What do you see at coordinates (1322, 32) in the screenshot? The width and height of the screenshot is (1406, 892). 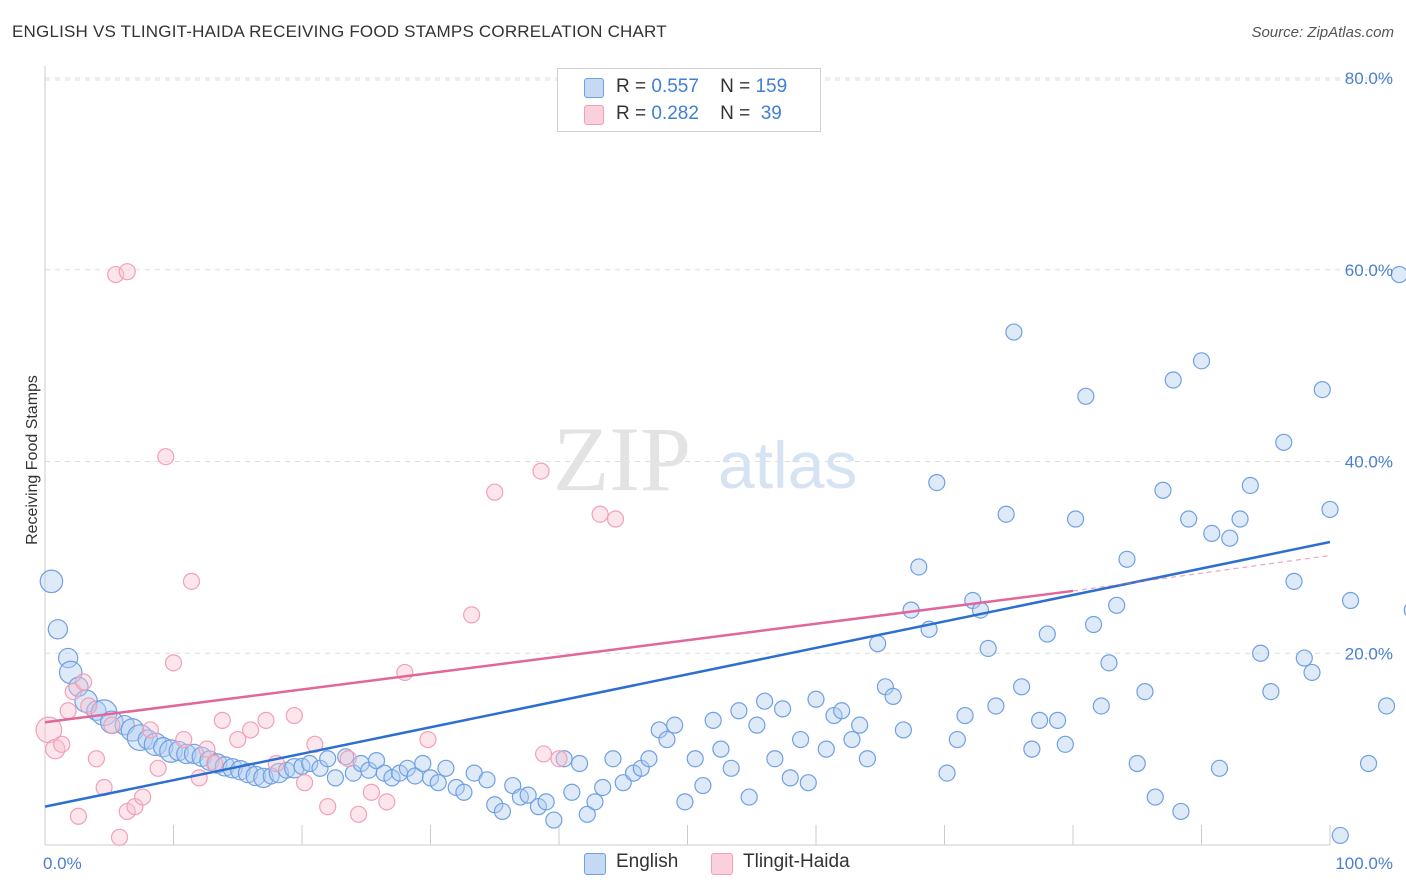 I see `chart-source: Source: ZipAtlas.com` at bounding box center [1322, 32].